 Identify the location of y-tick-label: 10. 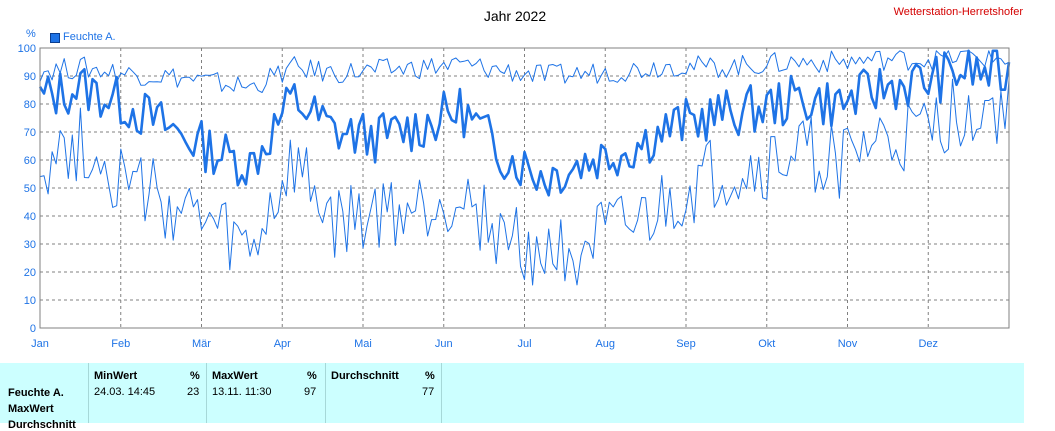
(30, 301).